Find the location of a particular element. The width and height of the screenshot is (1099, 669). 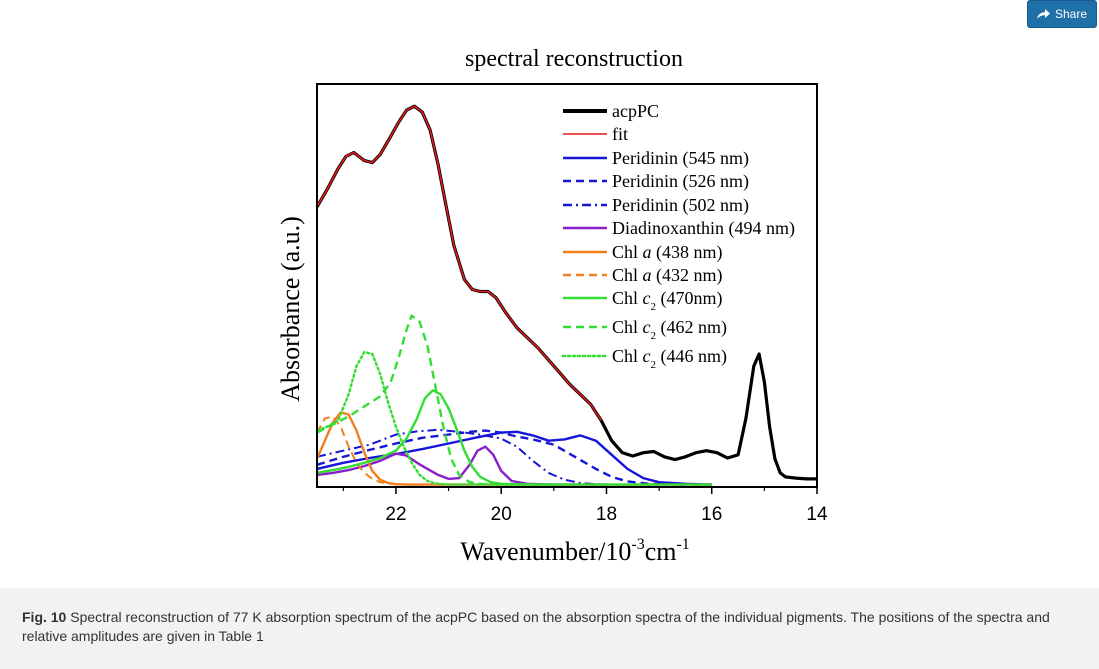

legend-label: Chl a (432 nm) is located at coordinates (667, 275).